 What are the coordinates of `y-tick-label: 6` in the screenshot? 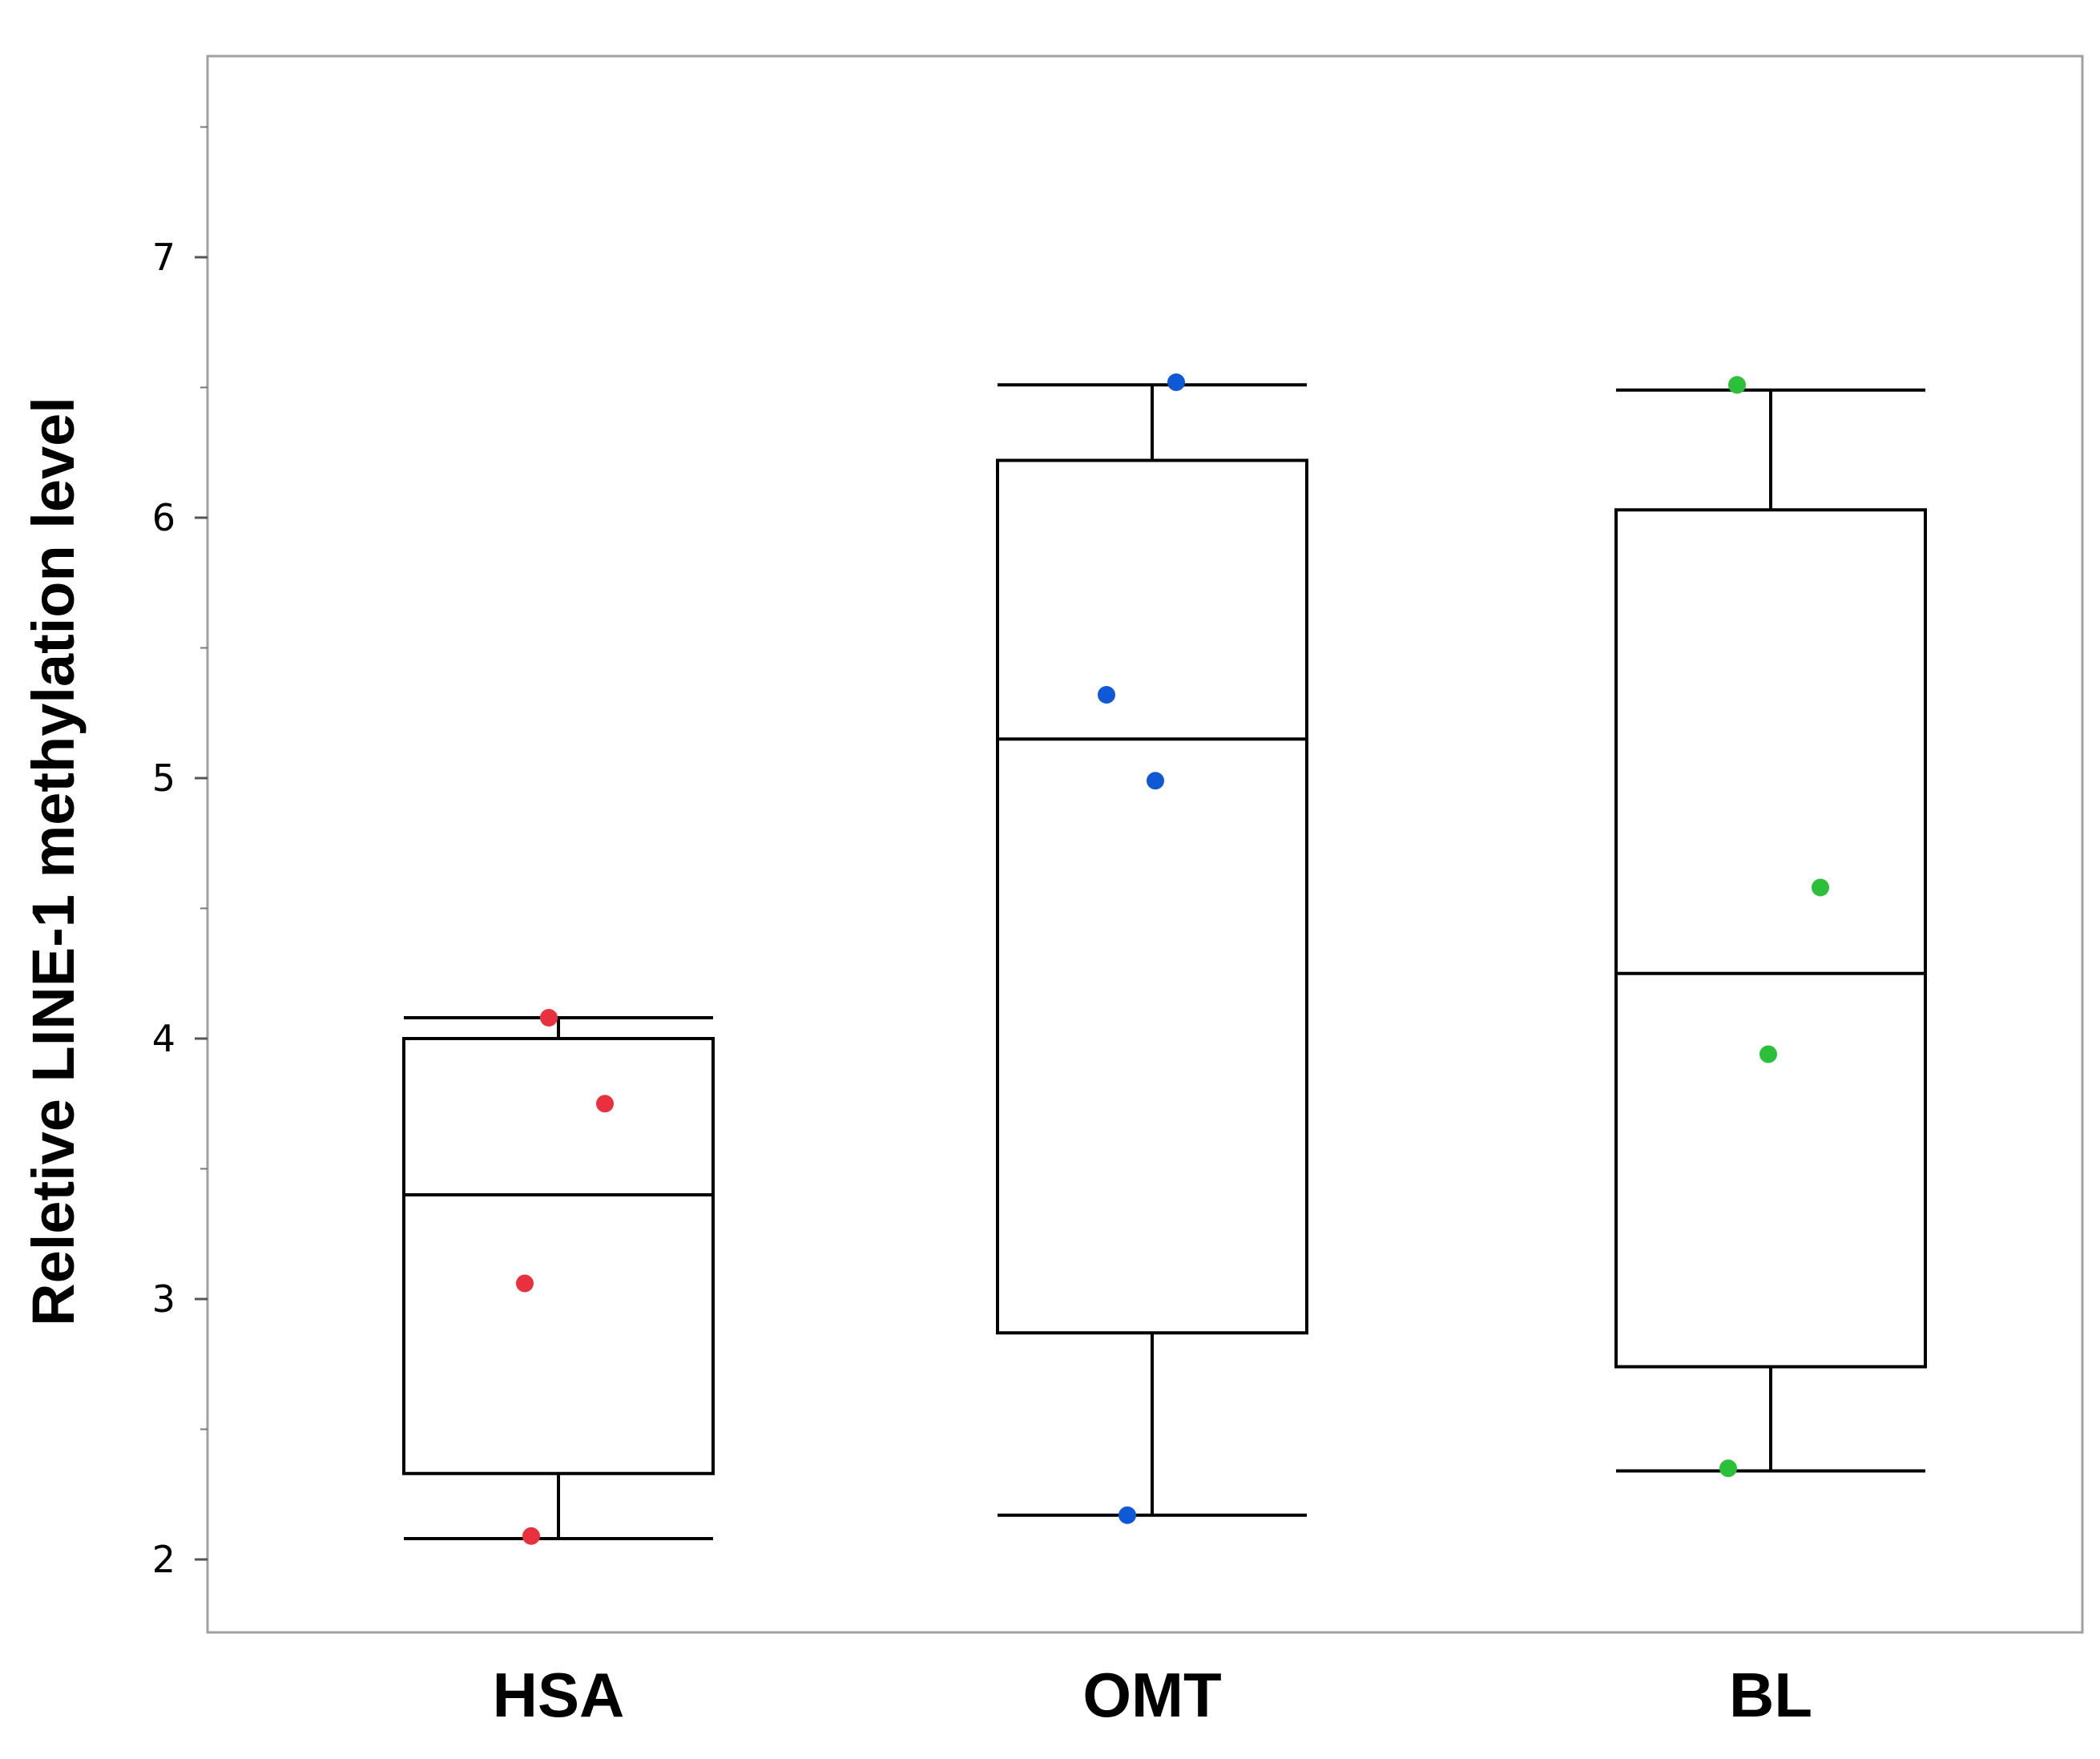 It's located at (164, 517).